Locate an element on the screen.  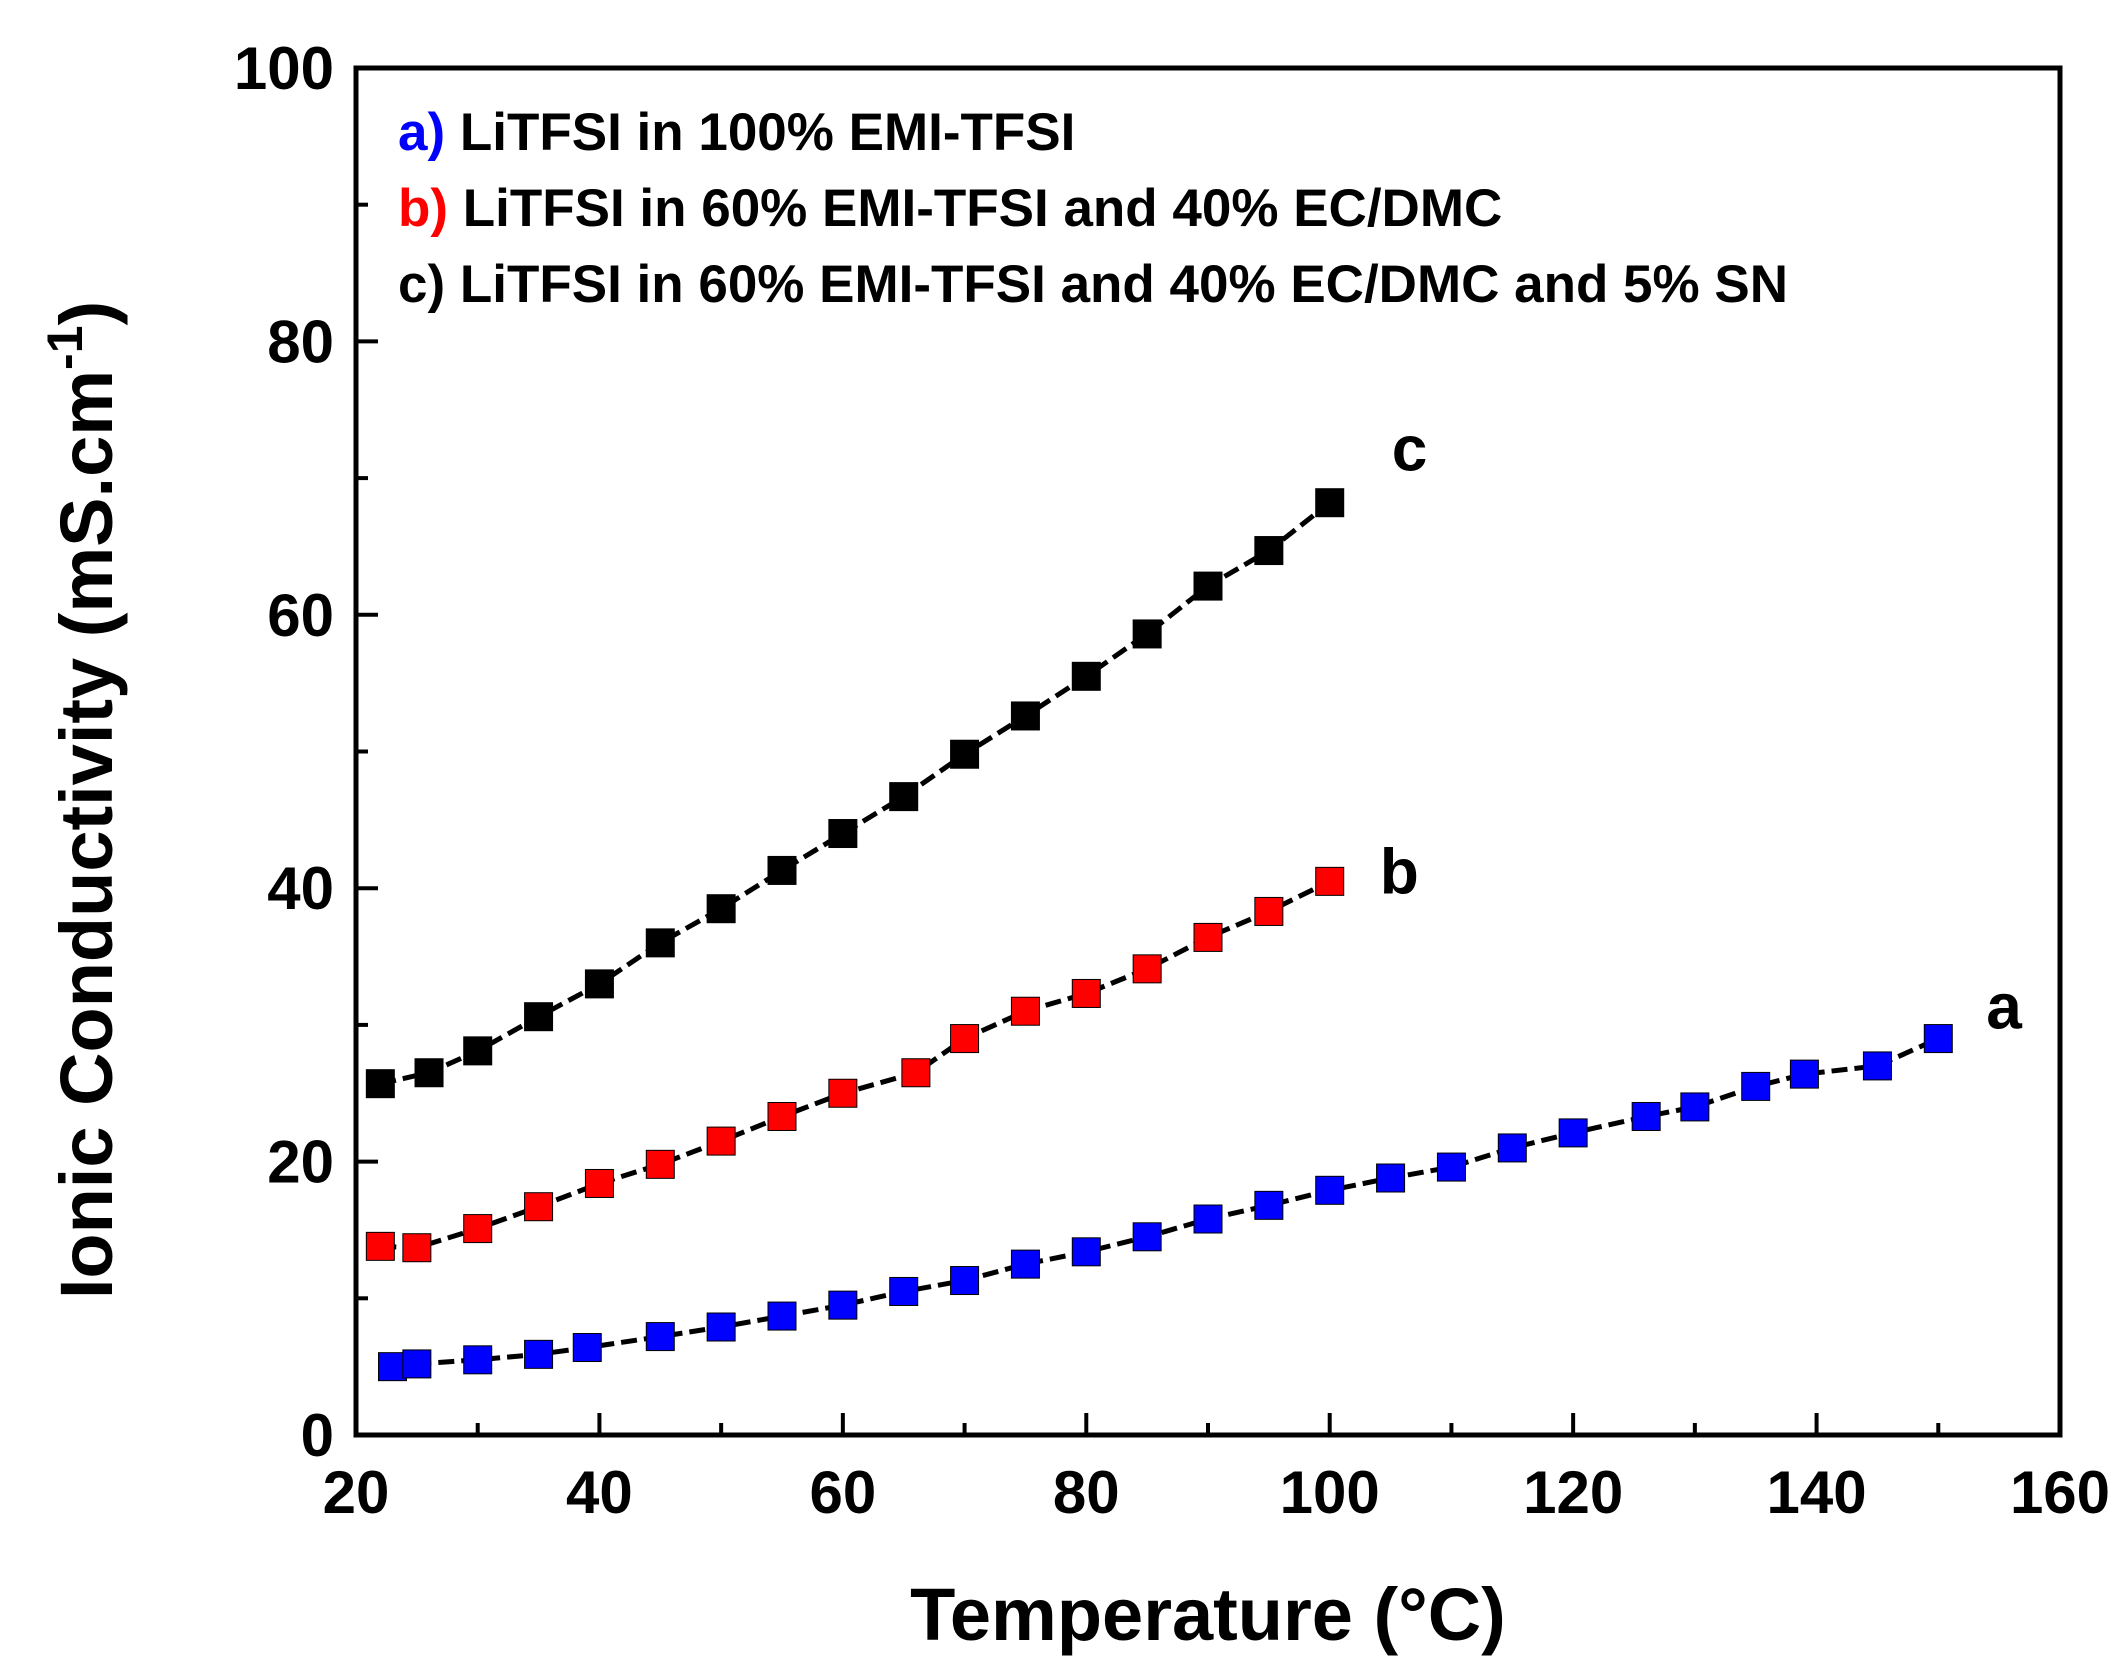
y-tick-label: 100 is located at coordinates (284, 68).